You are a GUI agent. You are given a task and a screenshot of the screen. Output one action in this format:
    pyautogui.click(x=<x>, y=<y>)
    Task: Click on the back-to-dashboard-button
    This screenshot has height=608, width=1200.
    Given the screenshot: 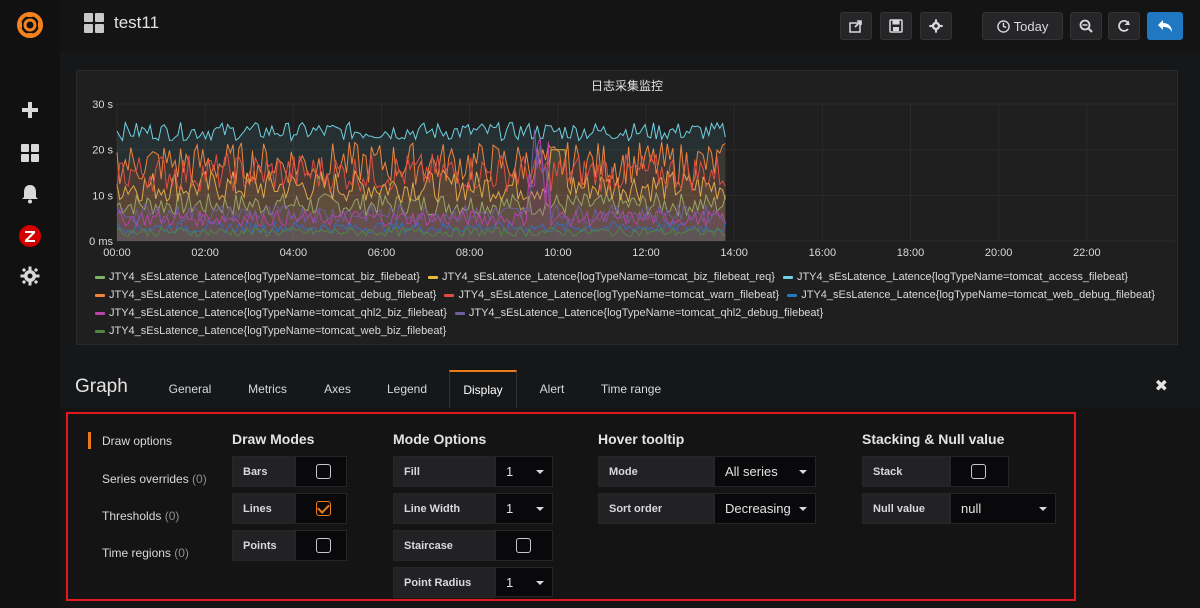 What is the action you would take?
    pyautogui.click(x=1165, y=26)
    